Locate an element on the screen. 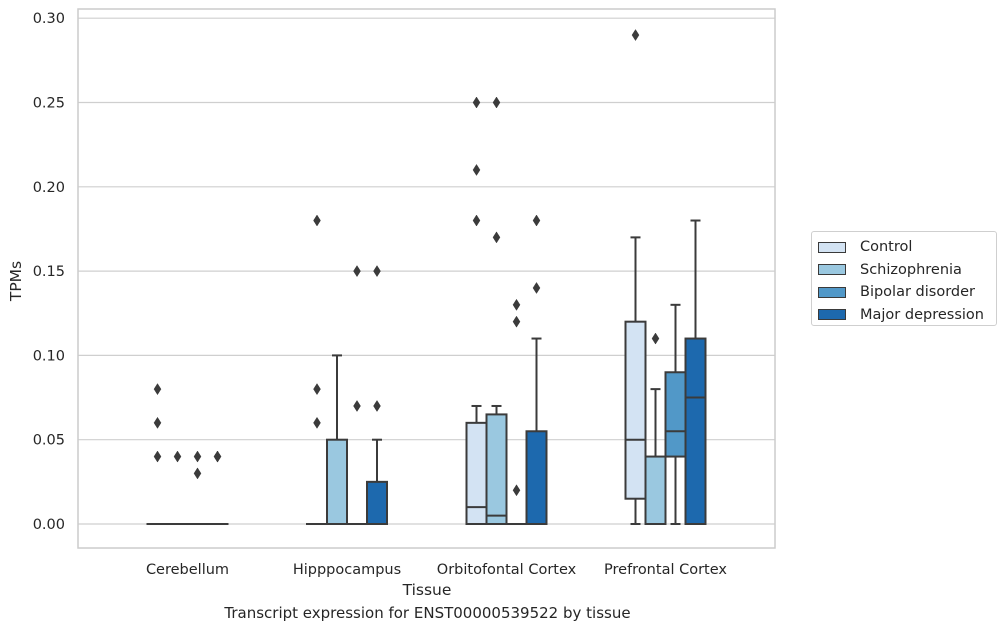 This screenshot has width=1007, height=634. x-tick-label-orbitofontal-cortex: Orbitofontal Cortex is located at coordinates (507, 570).